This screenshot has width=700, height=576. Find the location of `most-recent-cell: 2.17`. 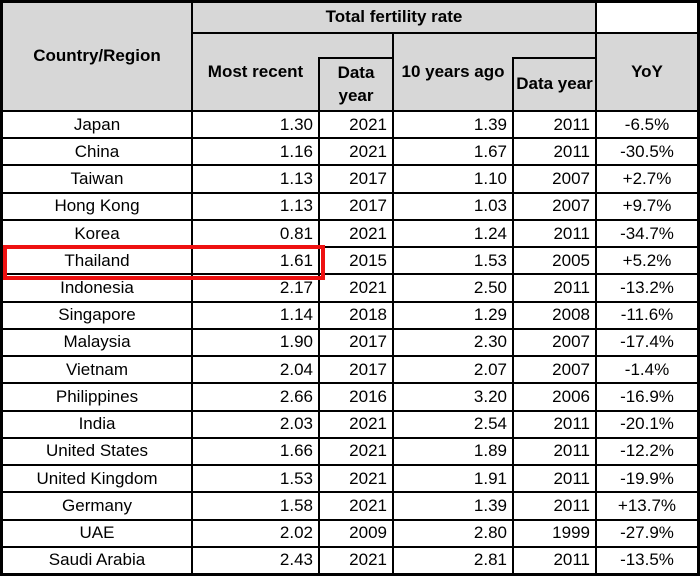

most-recent-cell: 2.17 is located at coordinates (254, 287).